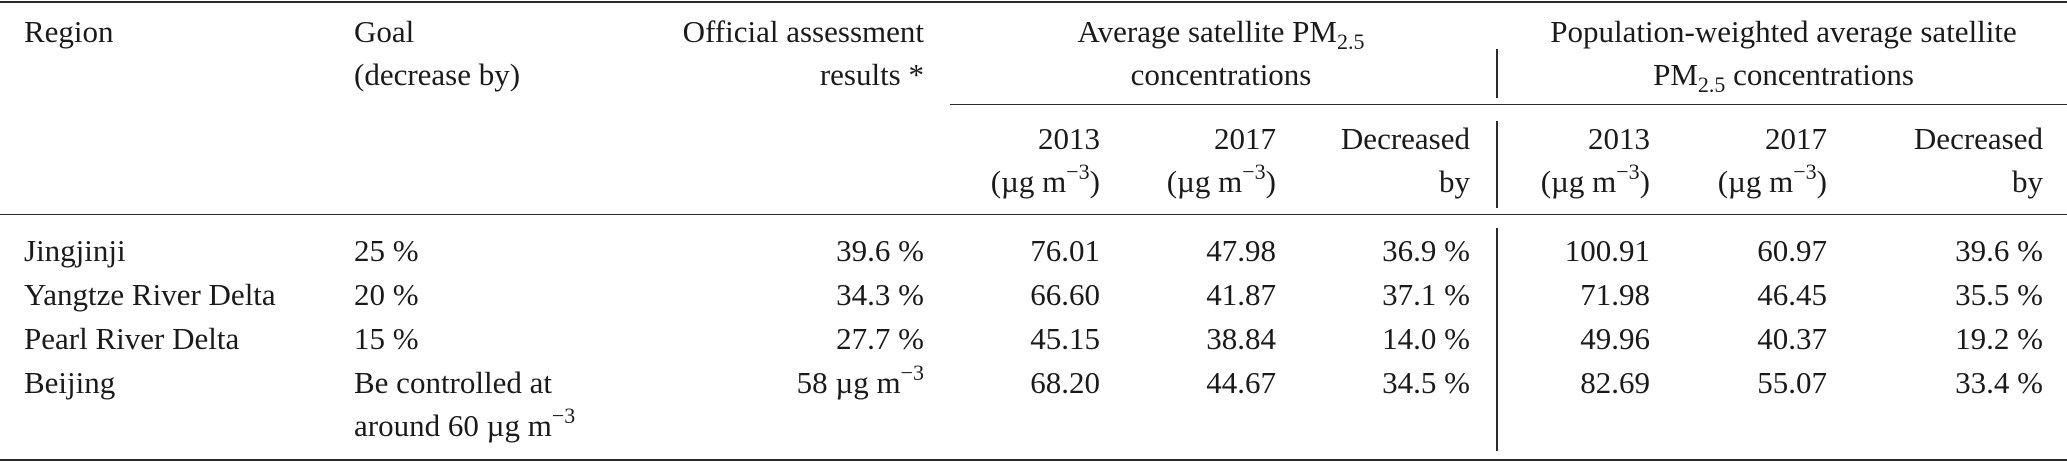  Describe the element at coordinates (437, 53) in the screenshot. I see `header-goal: Goal (decrease by)` at that location.